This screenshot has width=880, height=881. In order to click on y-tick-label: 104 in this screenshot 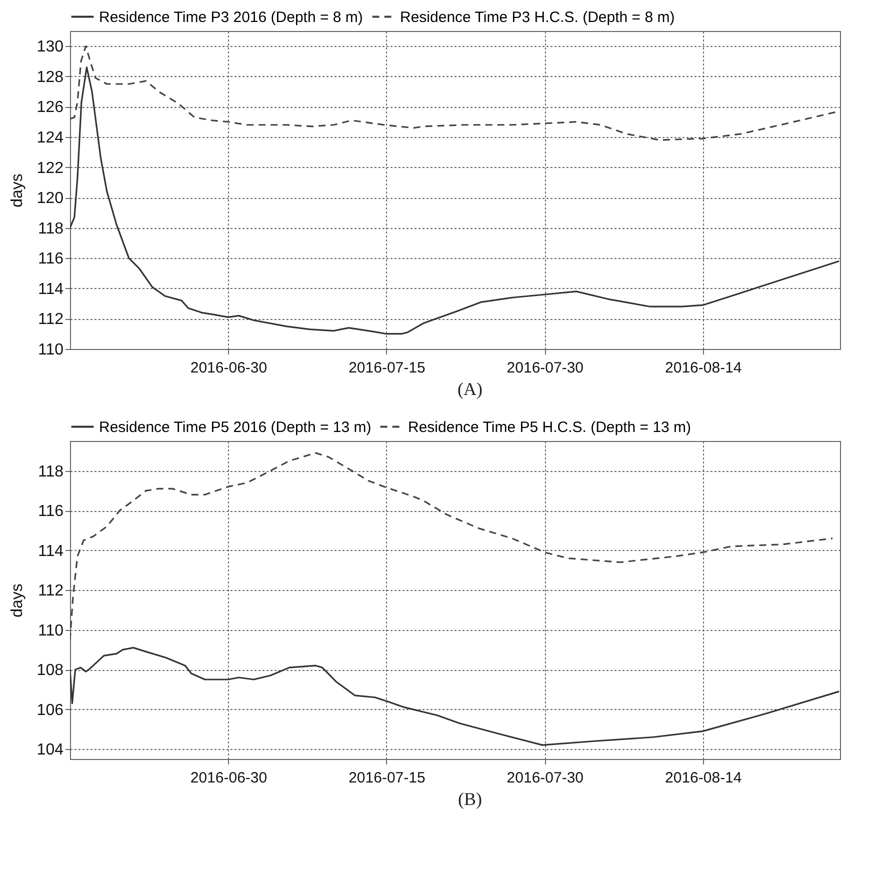, I will do `click(50, 750)`.